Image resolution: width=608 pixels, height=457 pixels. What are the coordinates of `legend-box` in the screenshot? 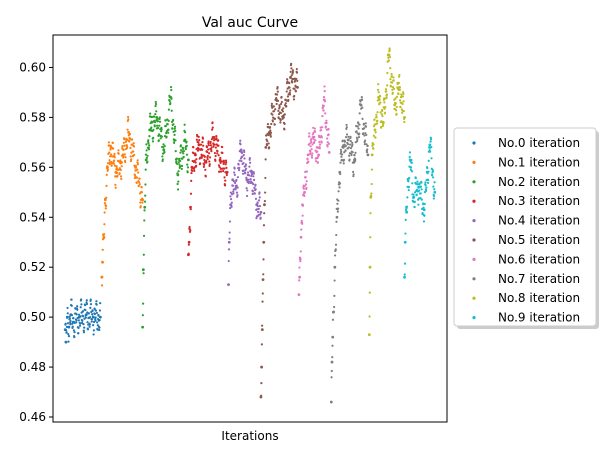 It's located at (525, 227).